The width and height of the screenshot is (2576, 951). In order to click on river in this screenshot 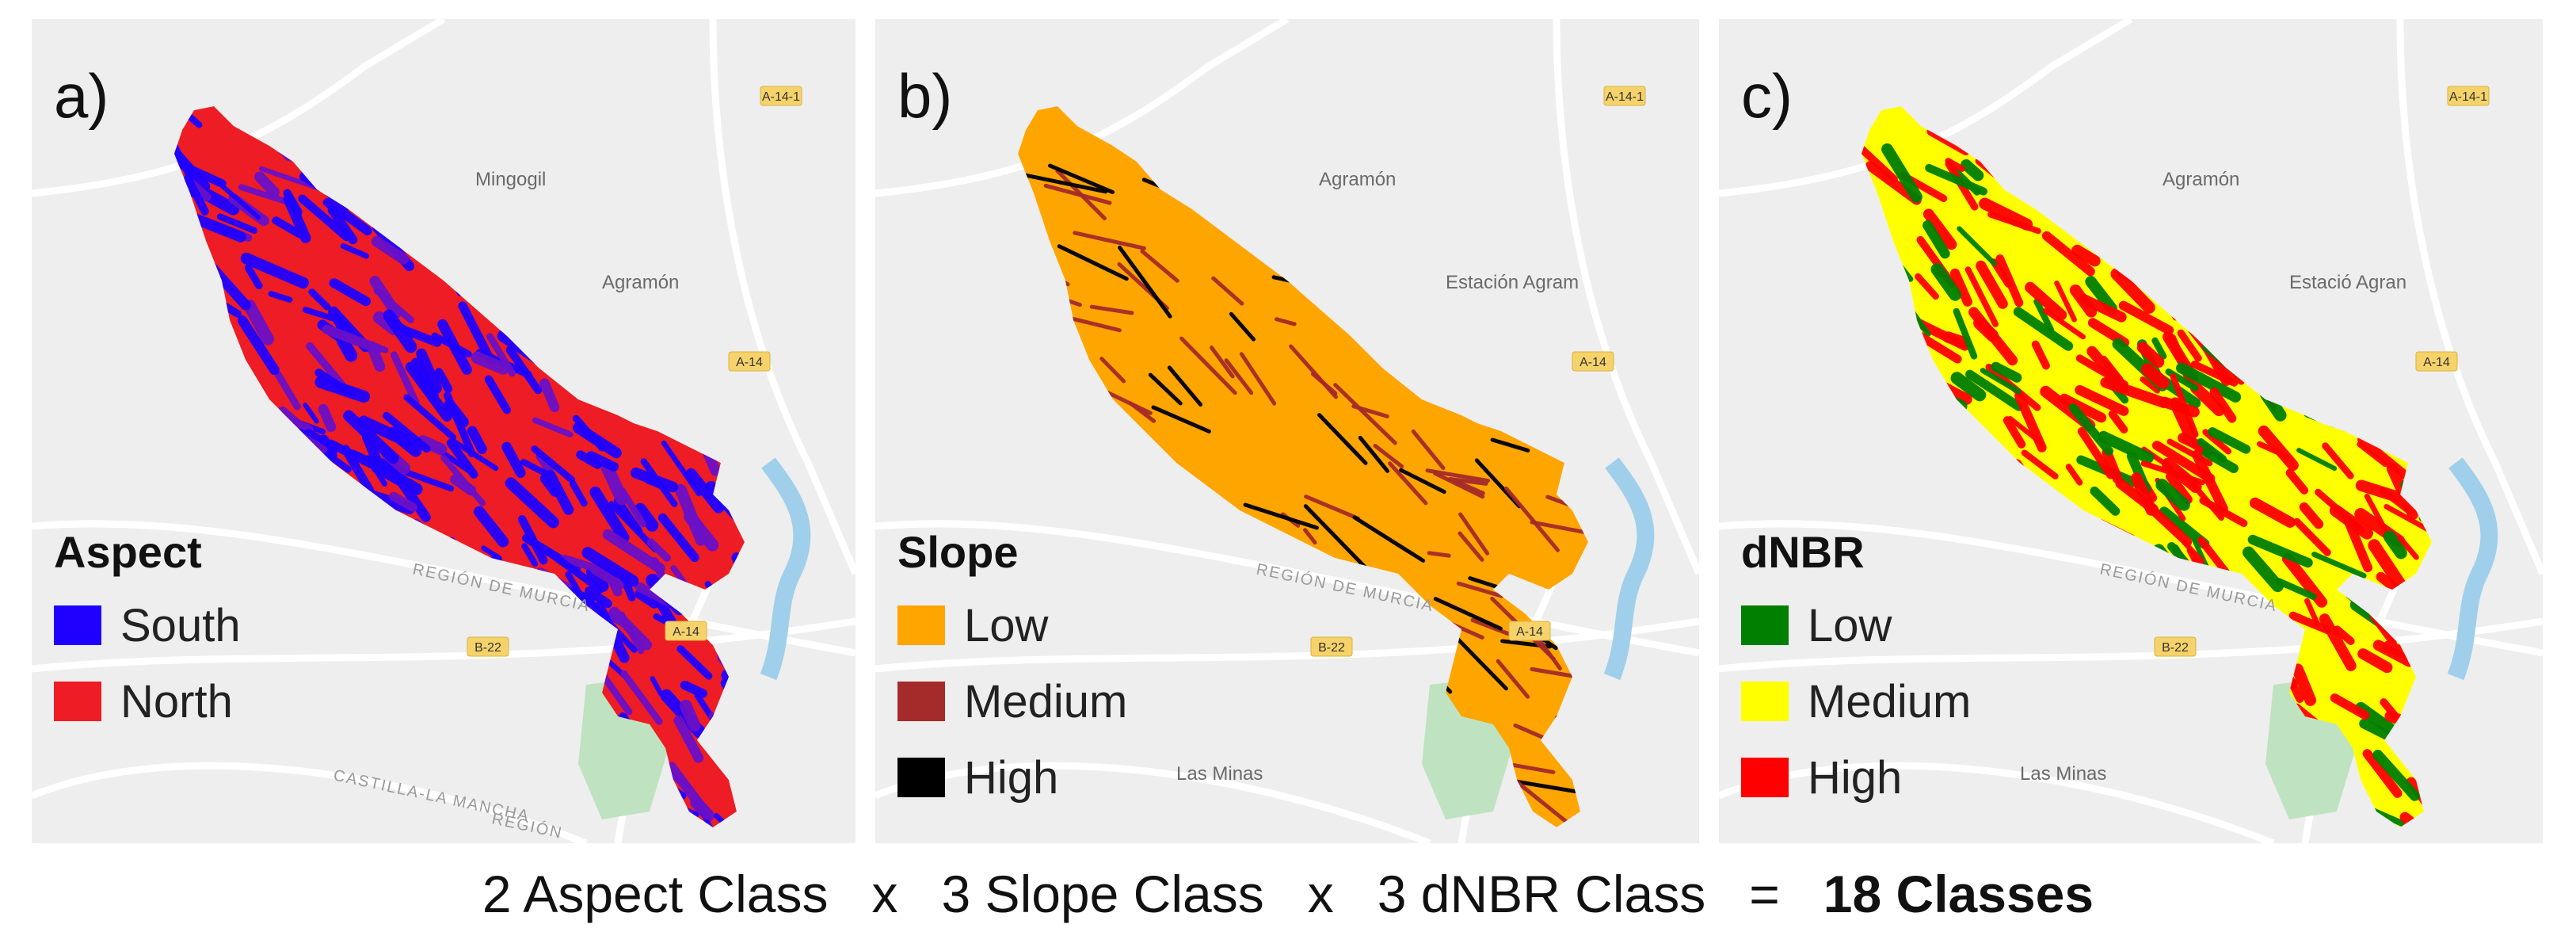, I will do `click(1629, 569)`.